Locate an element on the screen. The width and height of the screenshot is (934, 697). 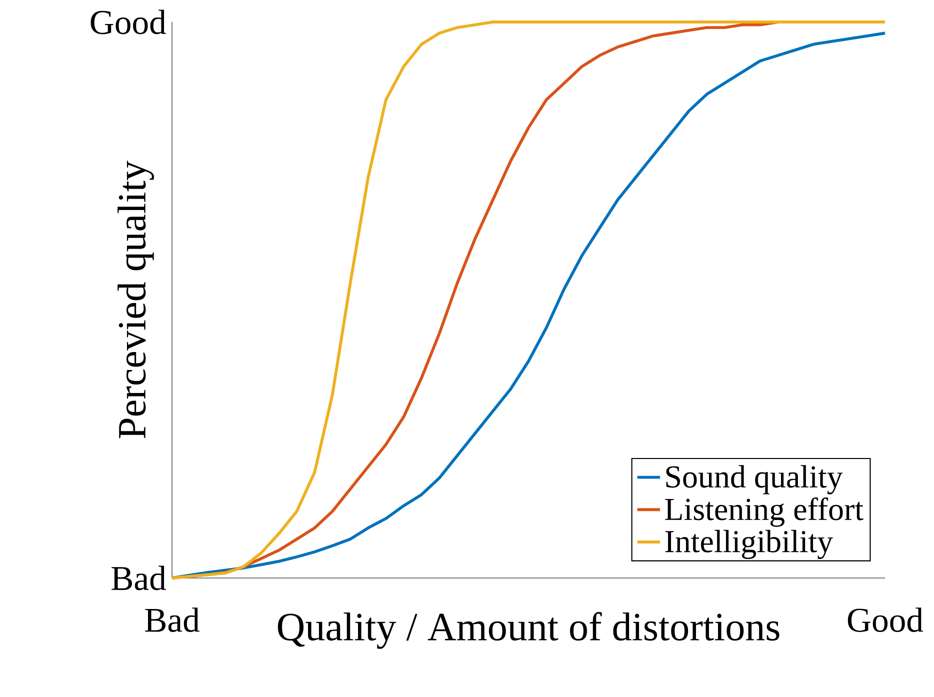
legend-label: Intelligibility is located at coordinates (749, 545).